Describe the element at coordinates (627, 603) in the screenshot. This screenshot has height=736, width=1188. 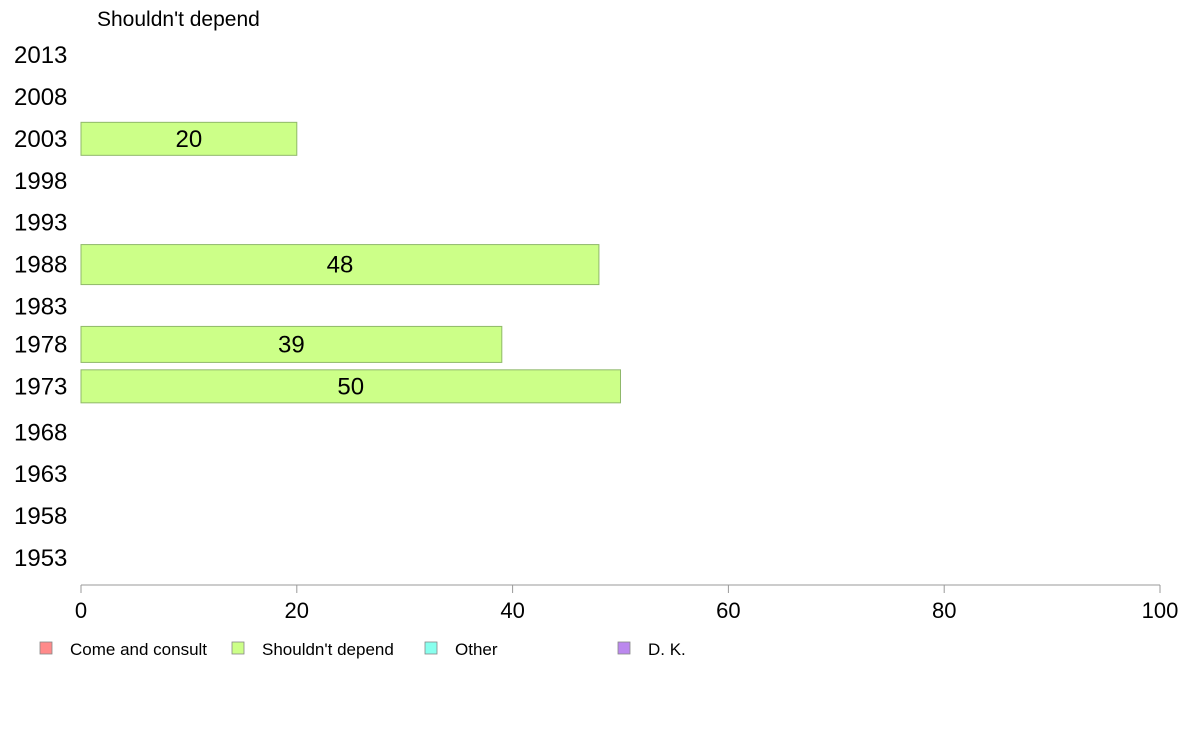
I see `x-axis: 0 20 40 60 80 100` at that location.